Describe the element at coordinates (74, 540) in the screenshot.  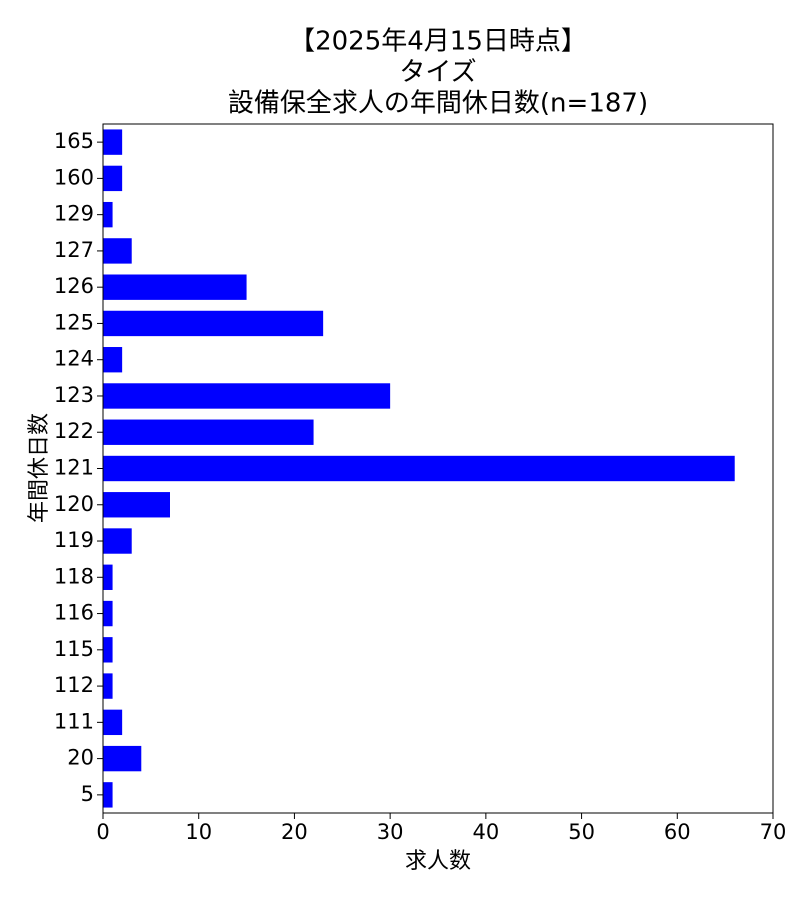
I see `y-tick-label: 119` at that location.